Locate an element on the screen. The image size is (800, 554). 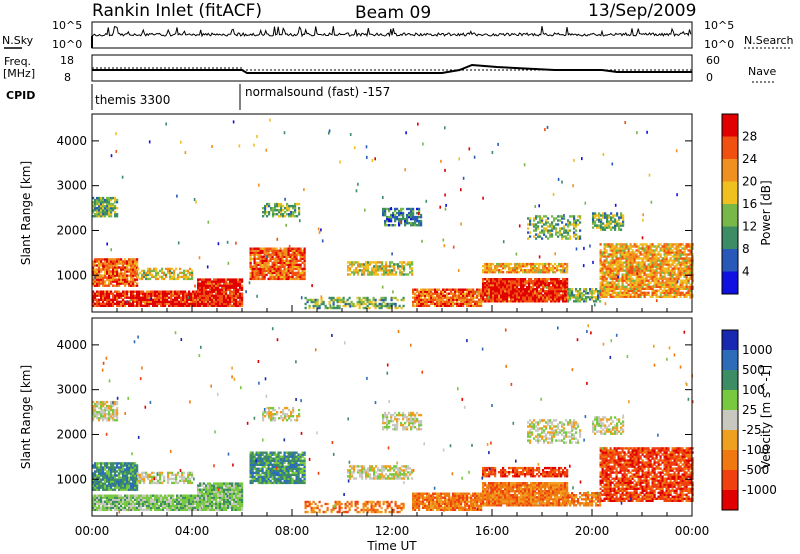
power-cell-2057 is located at coordinates (385, 213).